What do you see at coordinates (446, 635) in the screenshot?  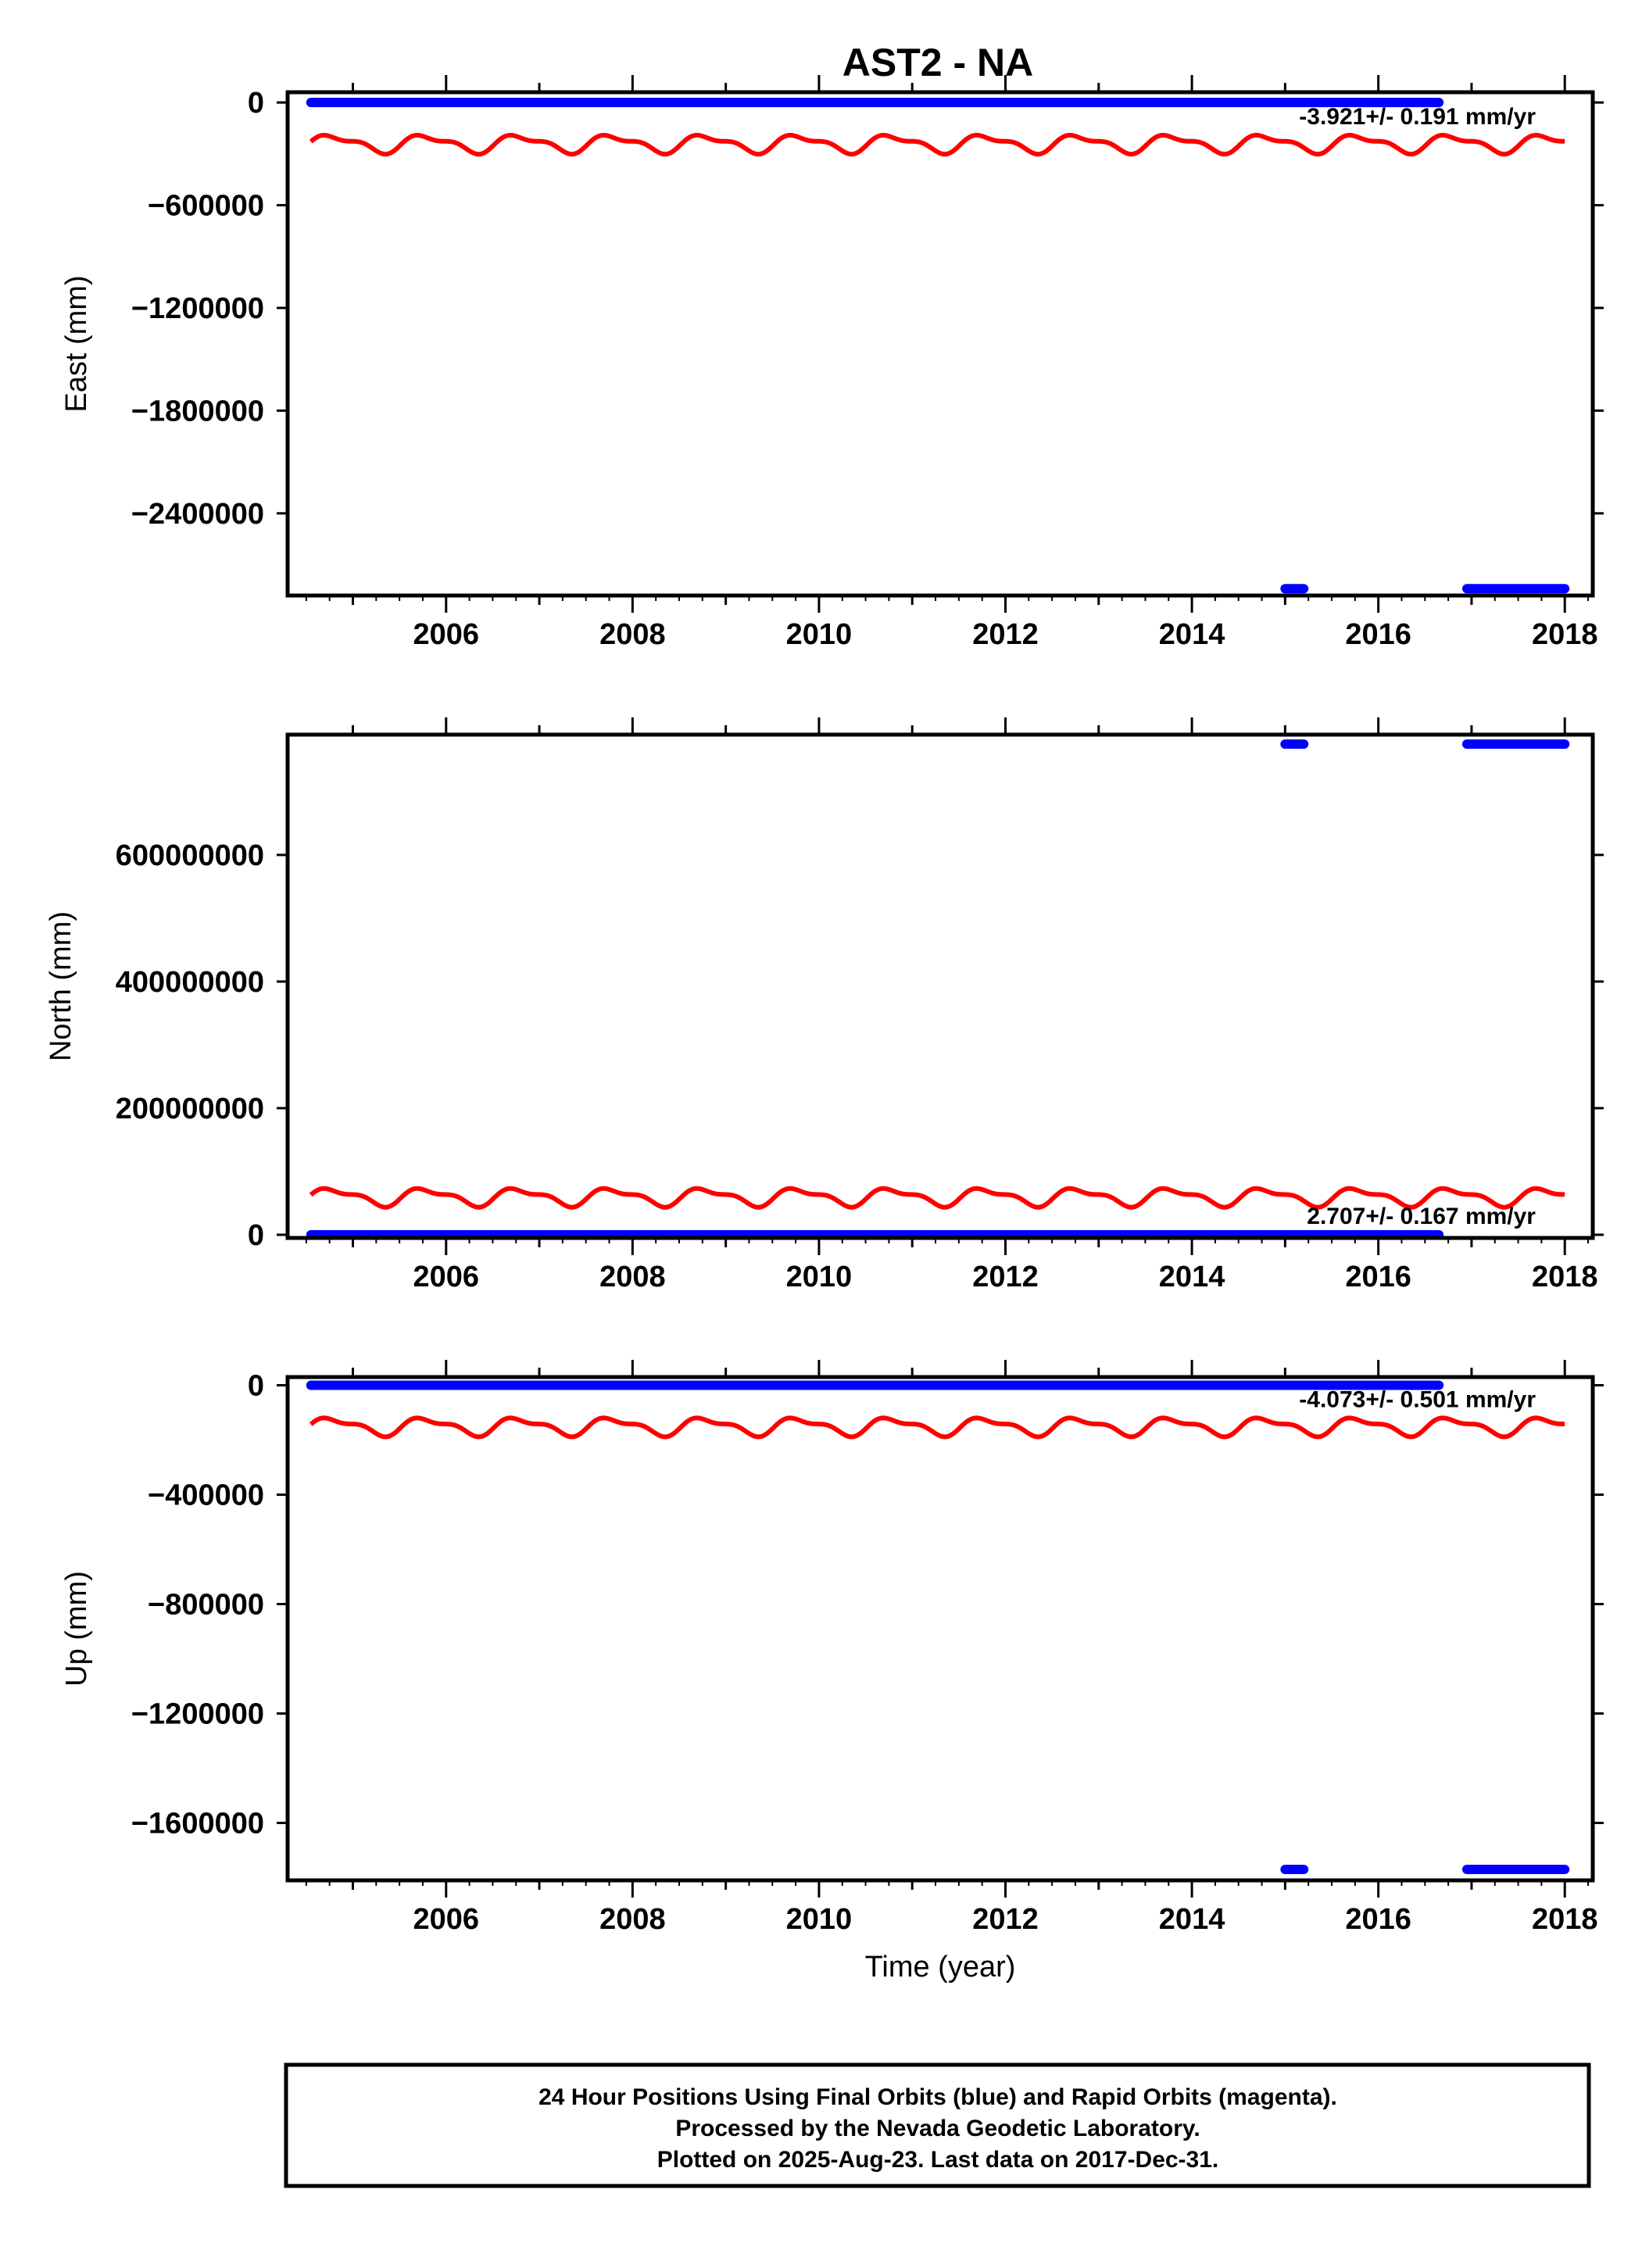 I see `east-xtick-label: 2006` at bounding box center [446, 635].